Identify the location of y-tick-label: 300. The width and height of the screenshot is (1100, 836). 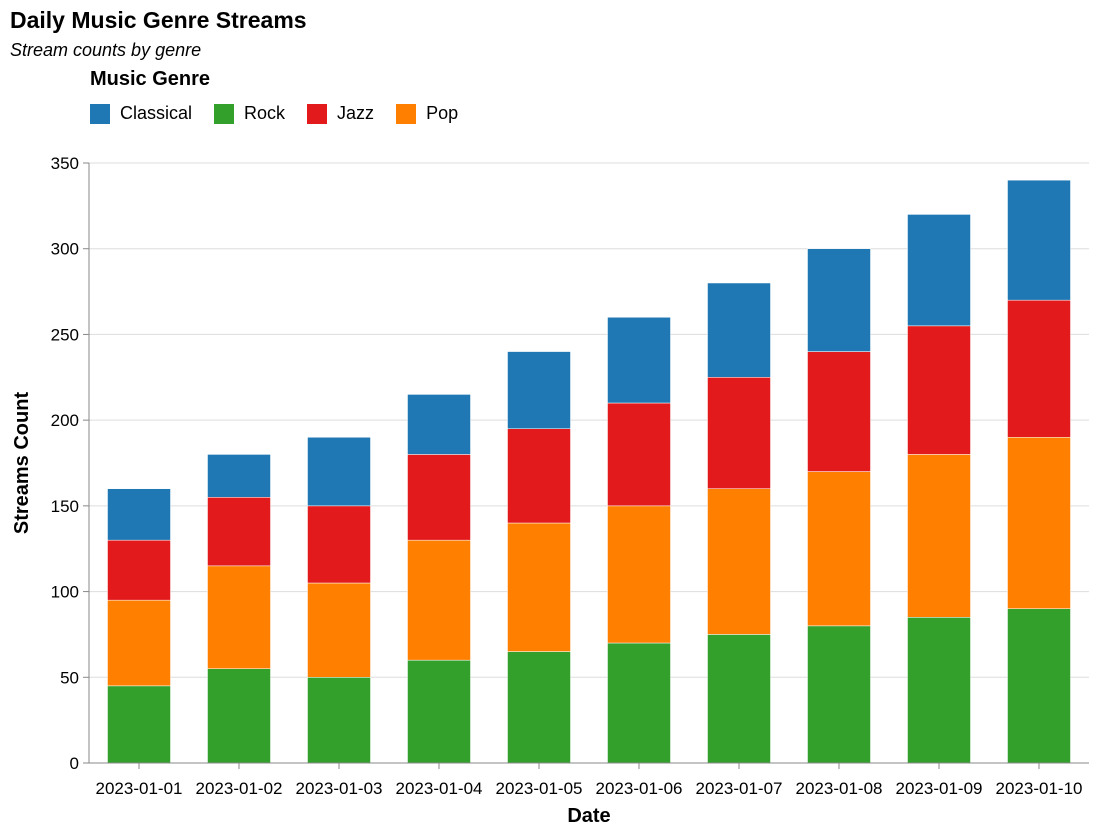
(65, 249).